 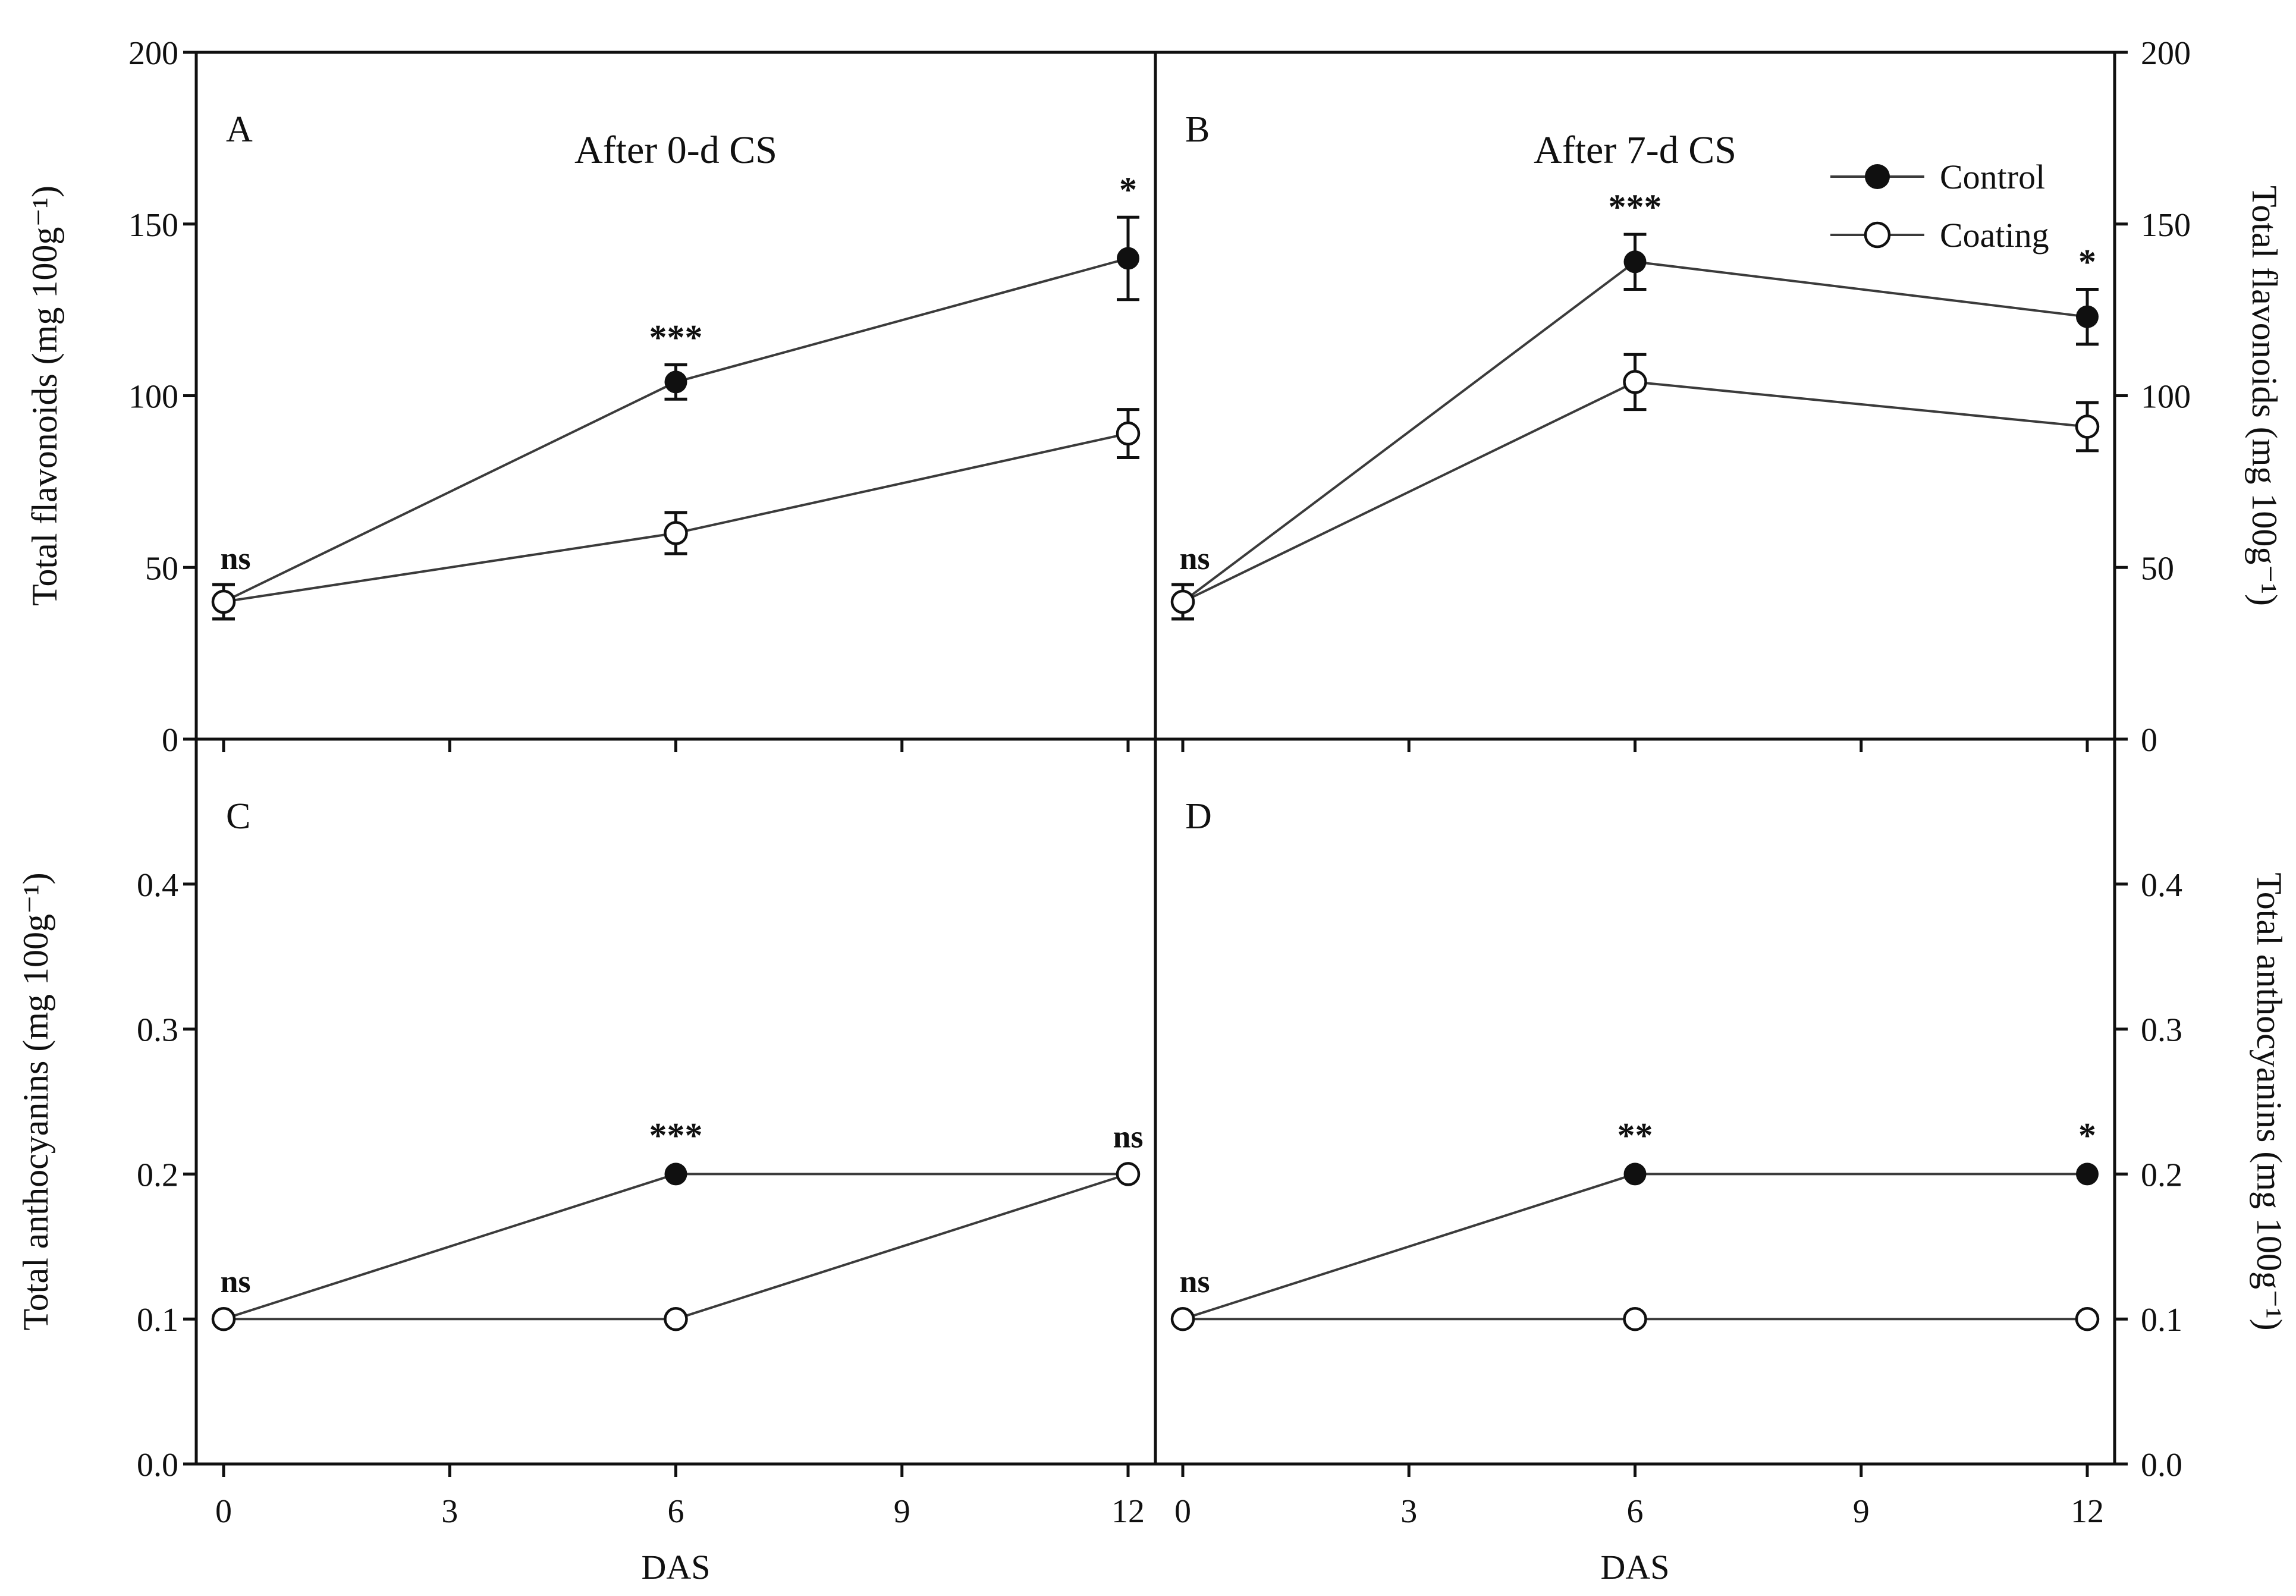 I want to click on panel-title-A: After 0-d CS, so click(x=675, y=150).